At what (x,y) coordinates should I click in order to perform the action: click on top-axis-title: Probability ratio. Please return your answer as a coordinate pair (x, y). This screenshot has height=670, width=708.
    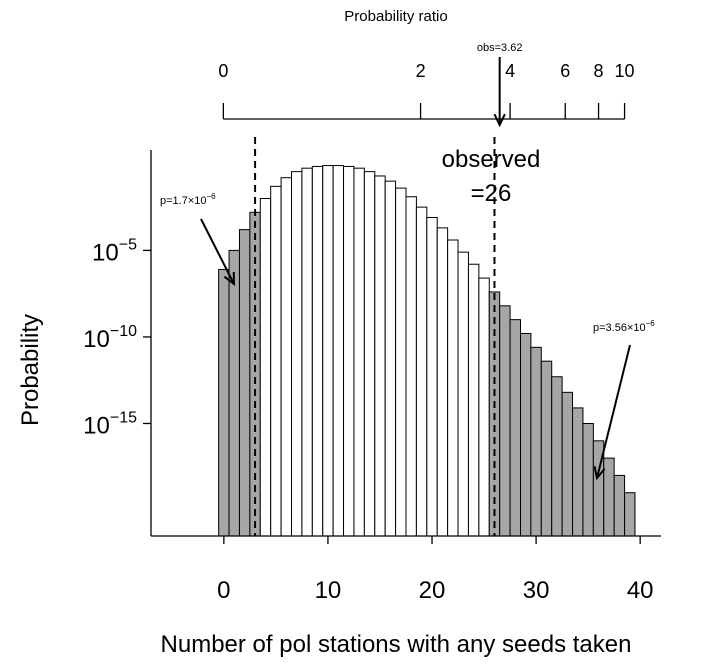
    Looking at the image, I should click on (395, 16).